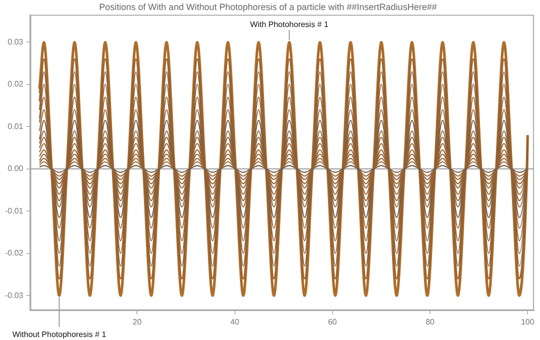  Describe the element at coordinates (16, 126) in the screenshot. I see `y-tick-label: 0.01` at that location.